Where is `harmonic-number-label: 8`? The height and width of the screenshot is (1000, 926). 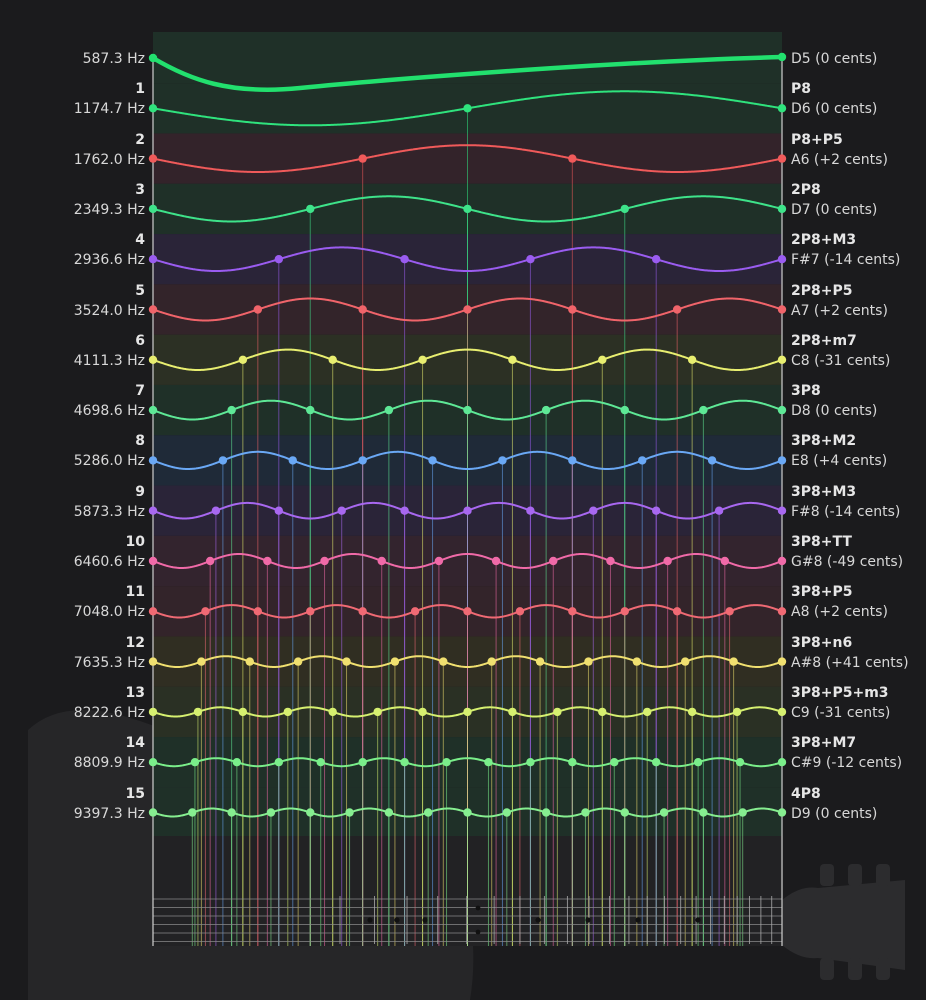
harmonic-number-label: 8 is located at coordinates (140, 441).